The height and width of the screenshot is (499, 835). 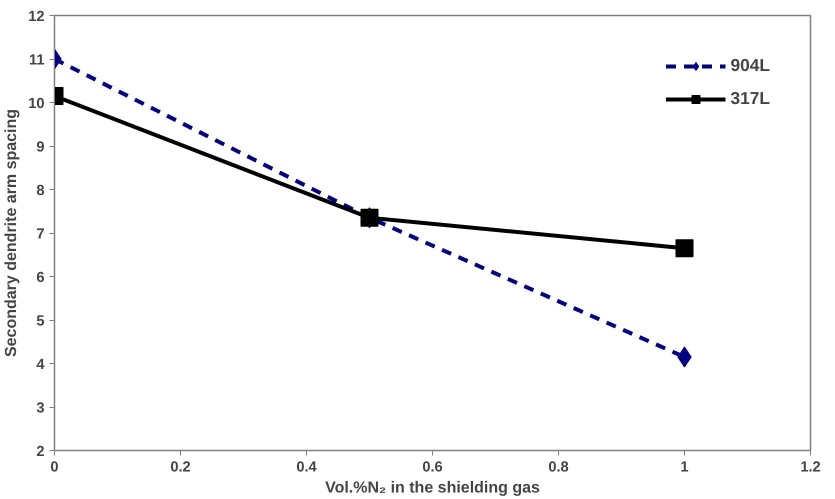 What do you see at coordinates (40, 322) in the screenshot?
I see `y-tick-label: 5` at bounding box center [40, 322].